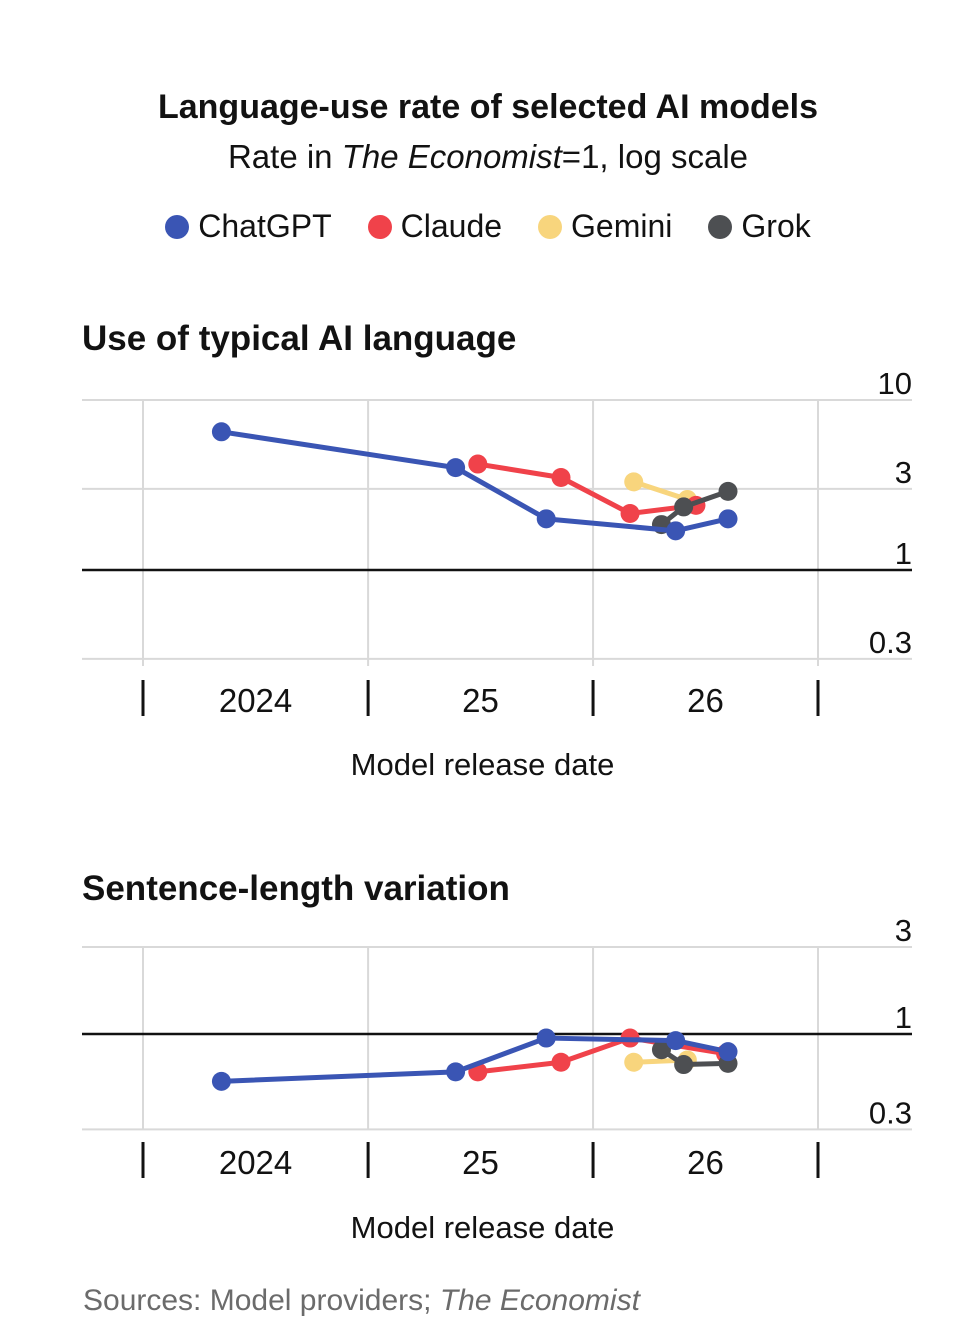 Image resolution: width=976 pixels, height=1340 pixels. Describe the element at coordinates (720, 226) in the screenshot. I see `legend-swatch-grok` at that location.